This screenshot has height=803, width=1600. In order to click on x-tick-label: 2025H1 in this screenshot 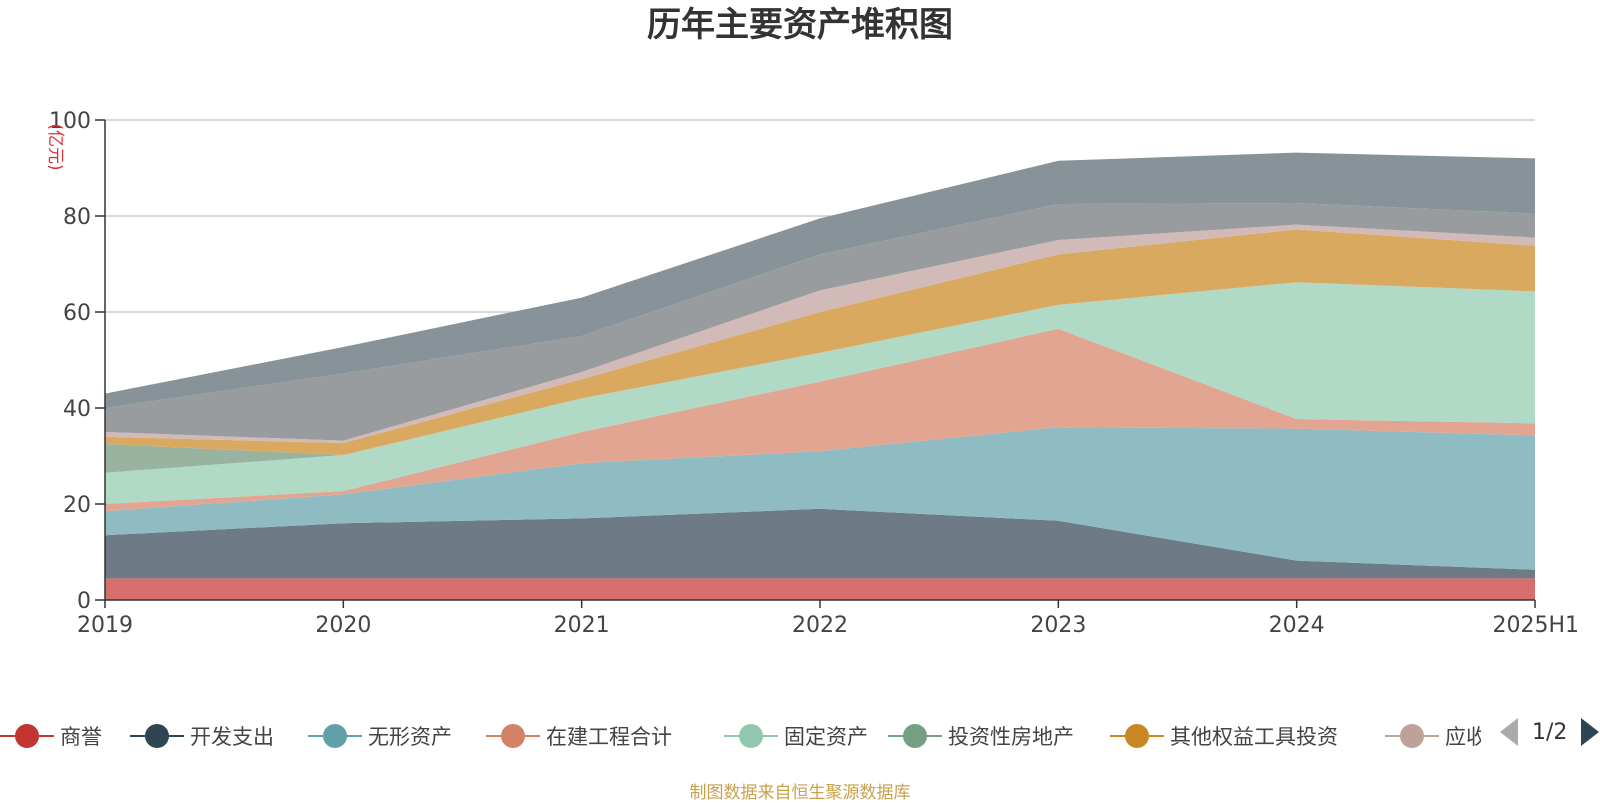, I will do `click(1535, 625)`.